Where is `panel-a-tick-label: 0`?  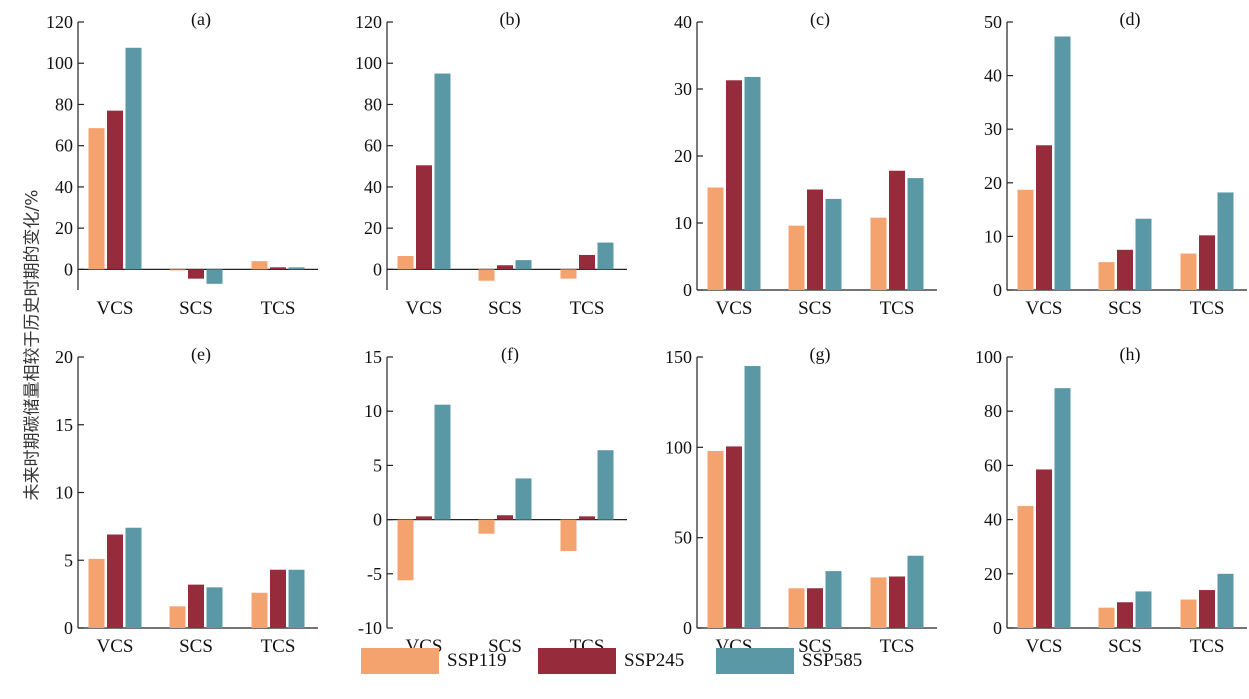
panel-a-tick-label: 0 is located at coordinates (68, 269).